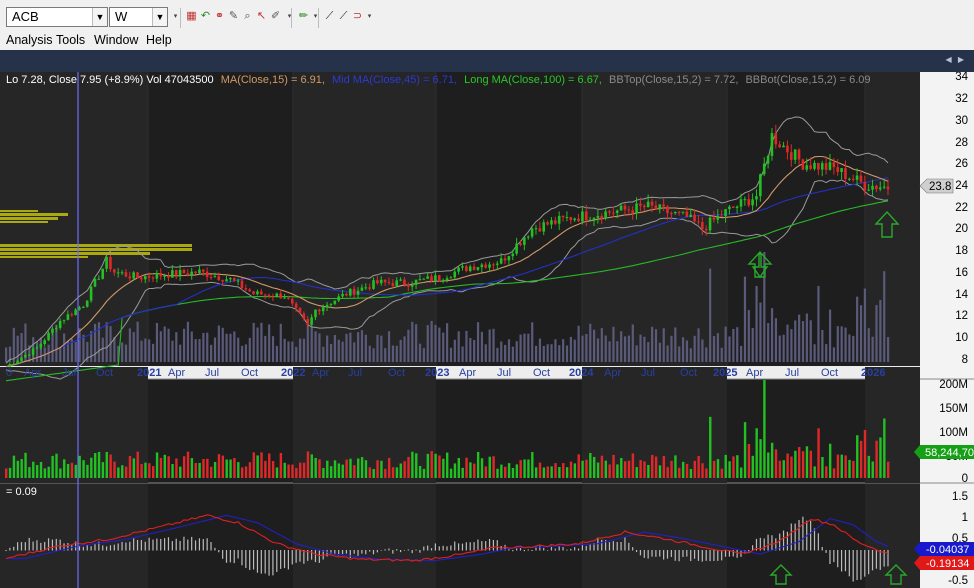  I want to click on chart-type-icon: ▦, so click(191, 16).